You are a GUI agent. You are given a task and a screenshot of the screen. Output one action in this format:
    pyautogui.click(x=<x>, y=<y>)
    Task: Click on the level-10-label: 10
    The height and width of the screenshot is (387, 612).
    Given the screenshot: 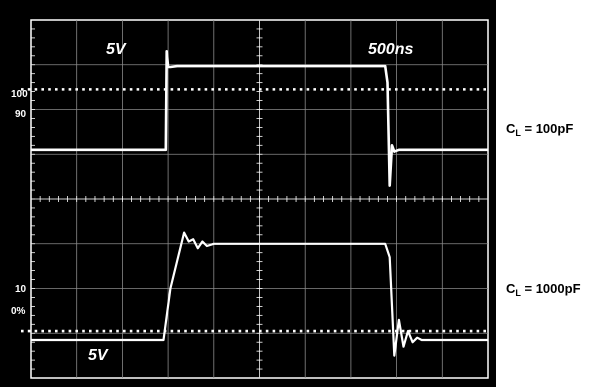 What is the action you would take?
    pyautogui.click(x=21, y=289)
    